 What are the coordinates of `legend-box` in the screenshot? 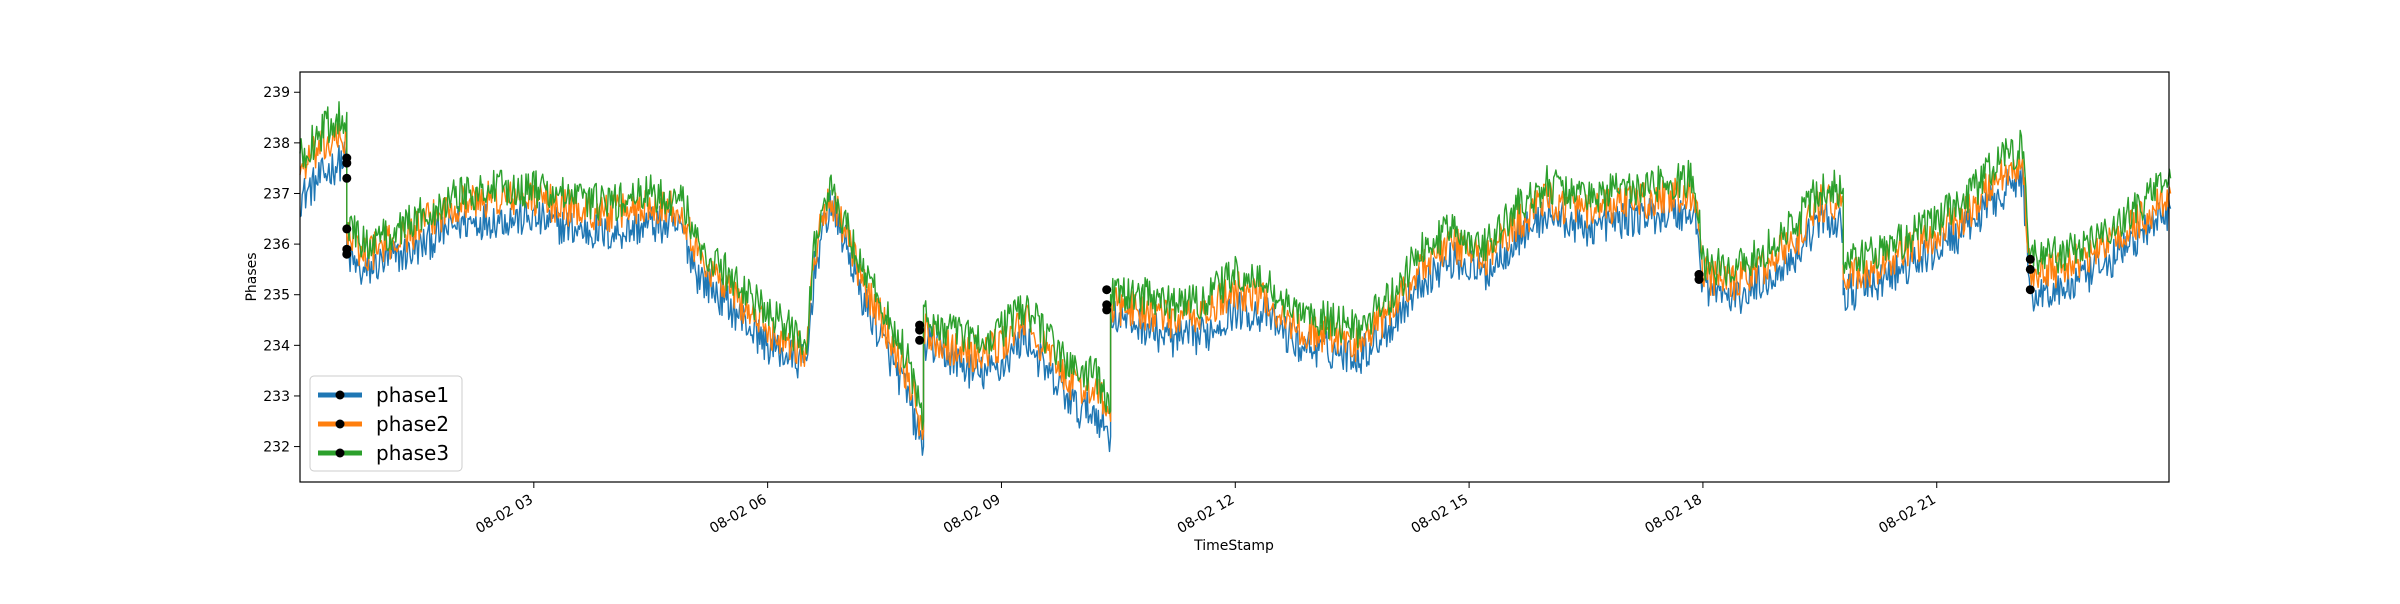 It's located at (386, 423).